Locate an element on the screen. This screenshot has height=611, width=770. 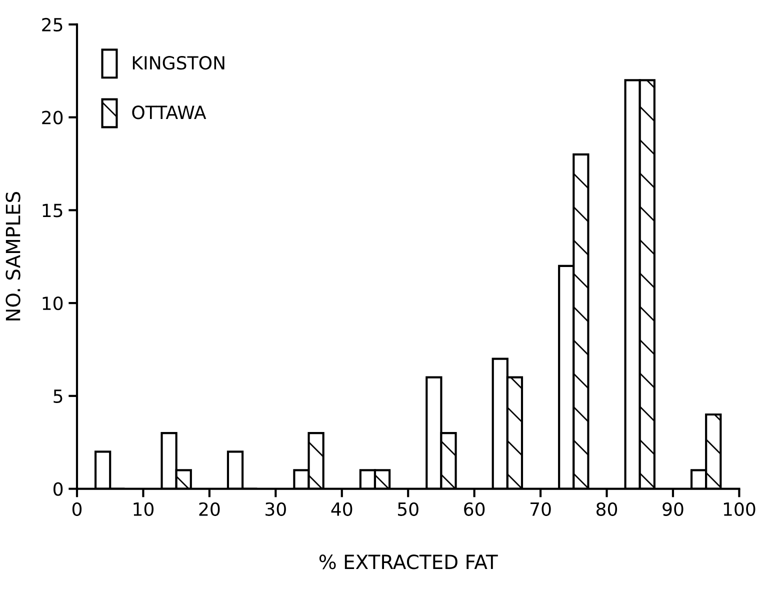
x-tick-label: 70 is located at coordinates (540, 509).